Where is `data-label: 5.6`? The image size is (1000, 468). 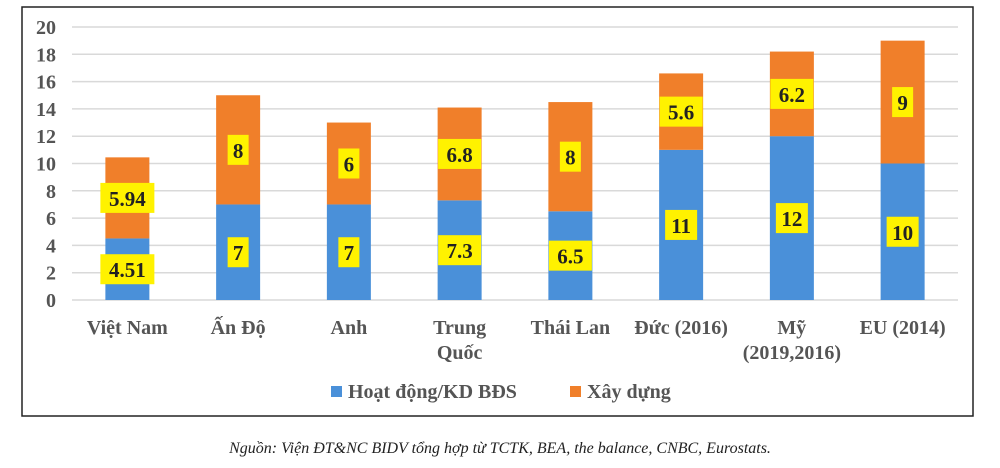 data-label: 5.6 is located at coordinates (681, 113).